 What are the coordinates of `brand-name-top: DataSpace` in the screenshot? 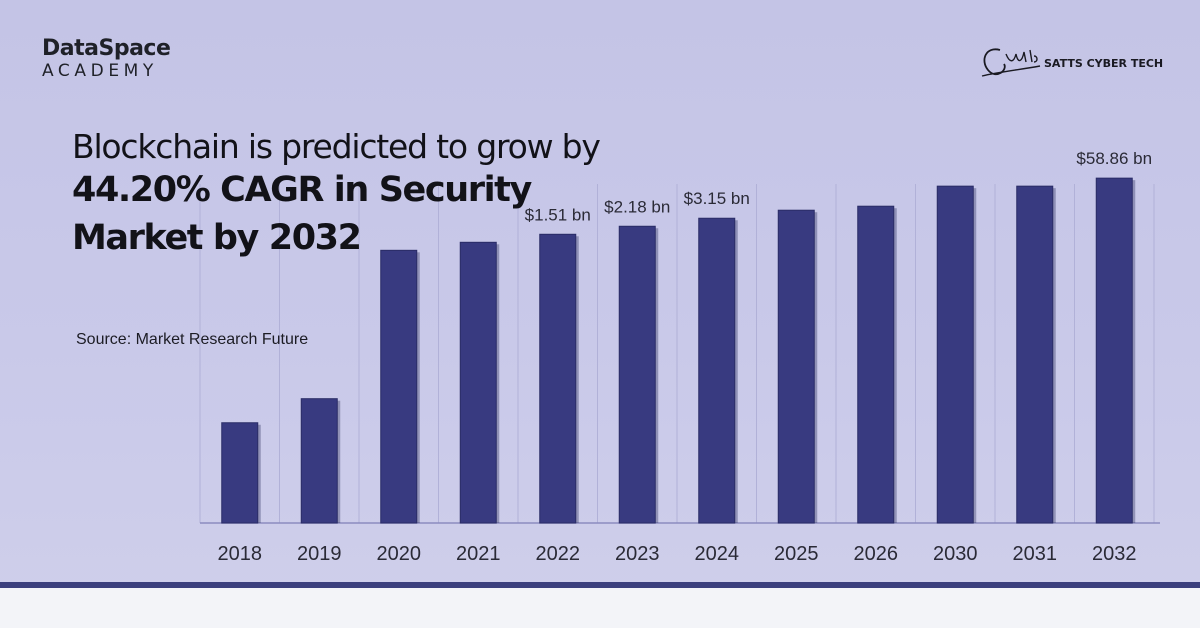 It's located at (106, 48).